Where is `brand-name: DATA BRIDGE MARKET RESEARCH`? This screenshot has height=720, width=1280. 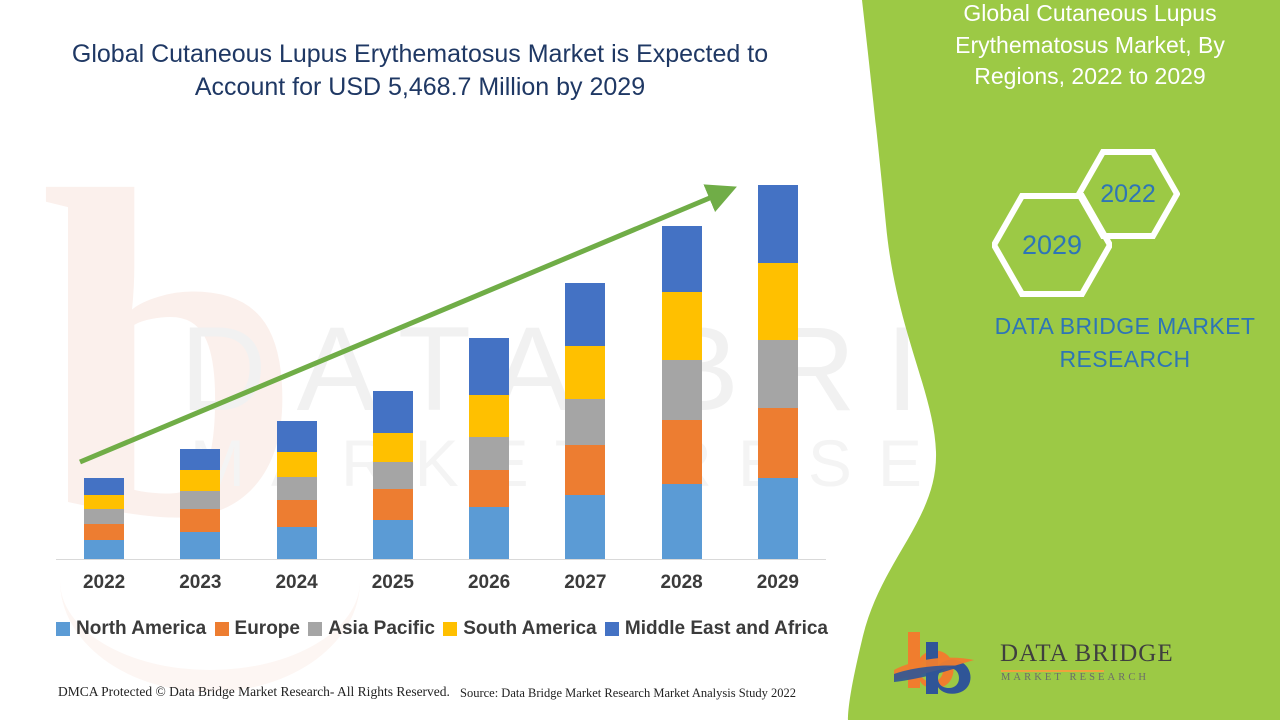 brand-name: DATA BRIDGE MARKET RESEARCH is located at coordinates (1125, 342).